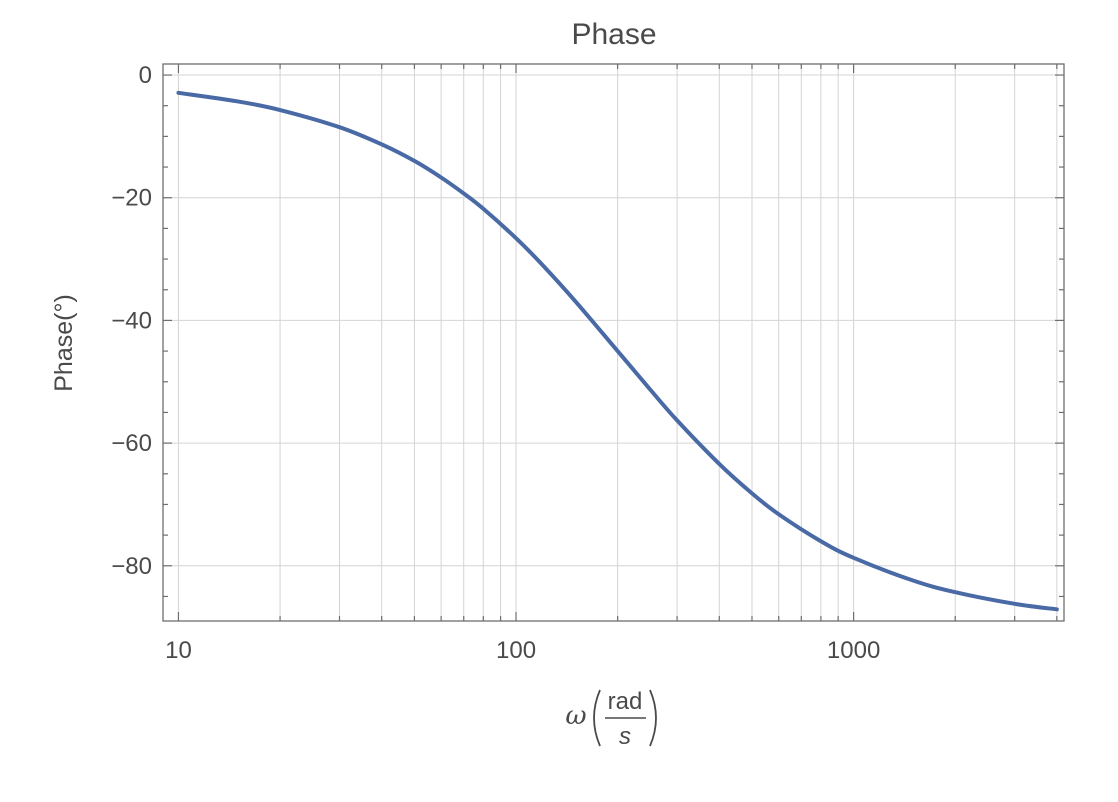  Describe the element at coordinates (653, 718) in the screenshot. I see `x-axis-right-paren` at that location.